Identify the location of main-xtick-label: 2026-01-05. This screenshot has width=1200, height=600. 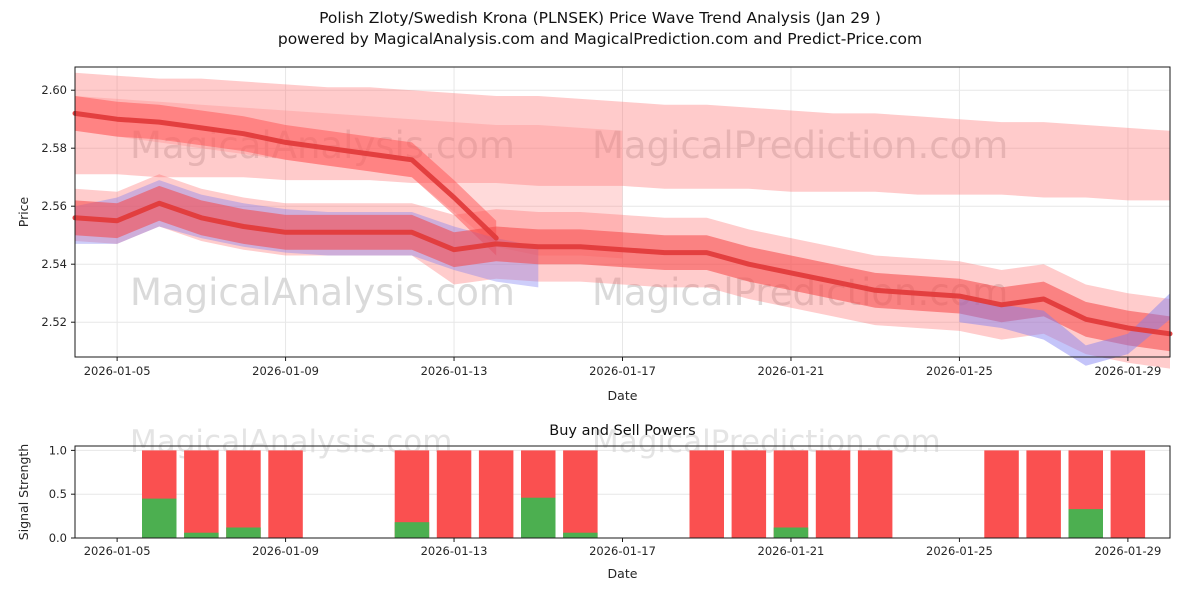
(117, 371).